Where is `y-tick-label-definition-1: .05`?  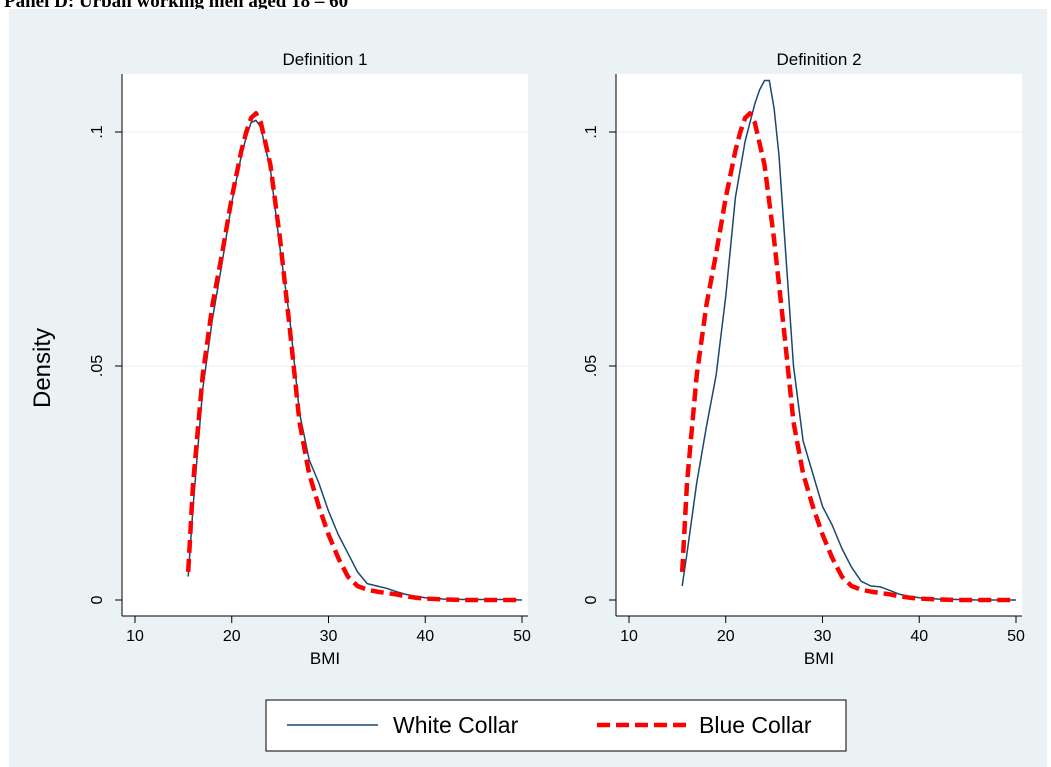
y-tick-label-definition-1: .05 is located at coordinates (97, 366).